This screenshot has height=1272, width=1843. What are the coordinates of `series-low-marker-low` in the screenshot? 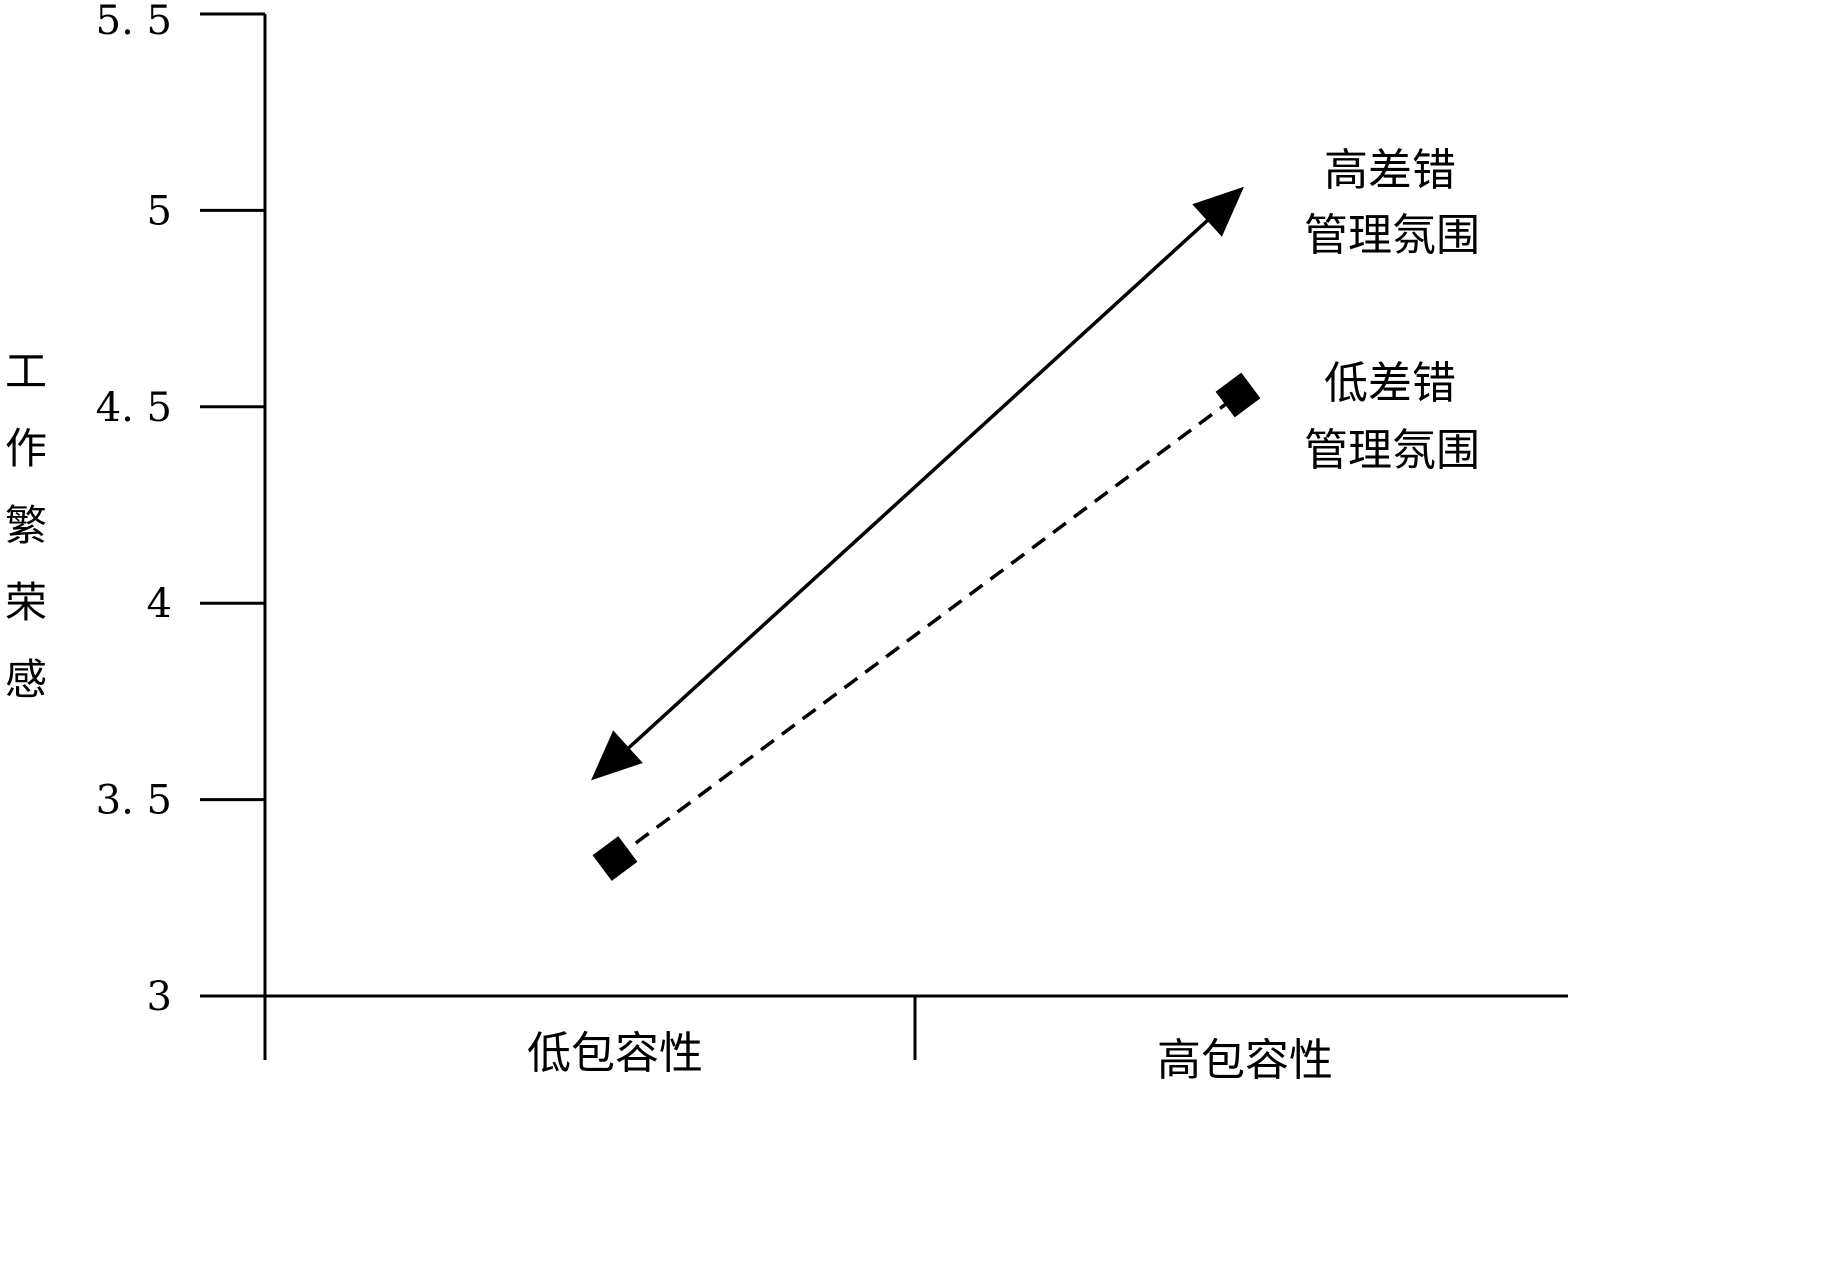 It's located at (615, 858).